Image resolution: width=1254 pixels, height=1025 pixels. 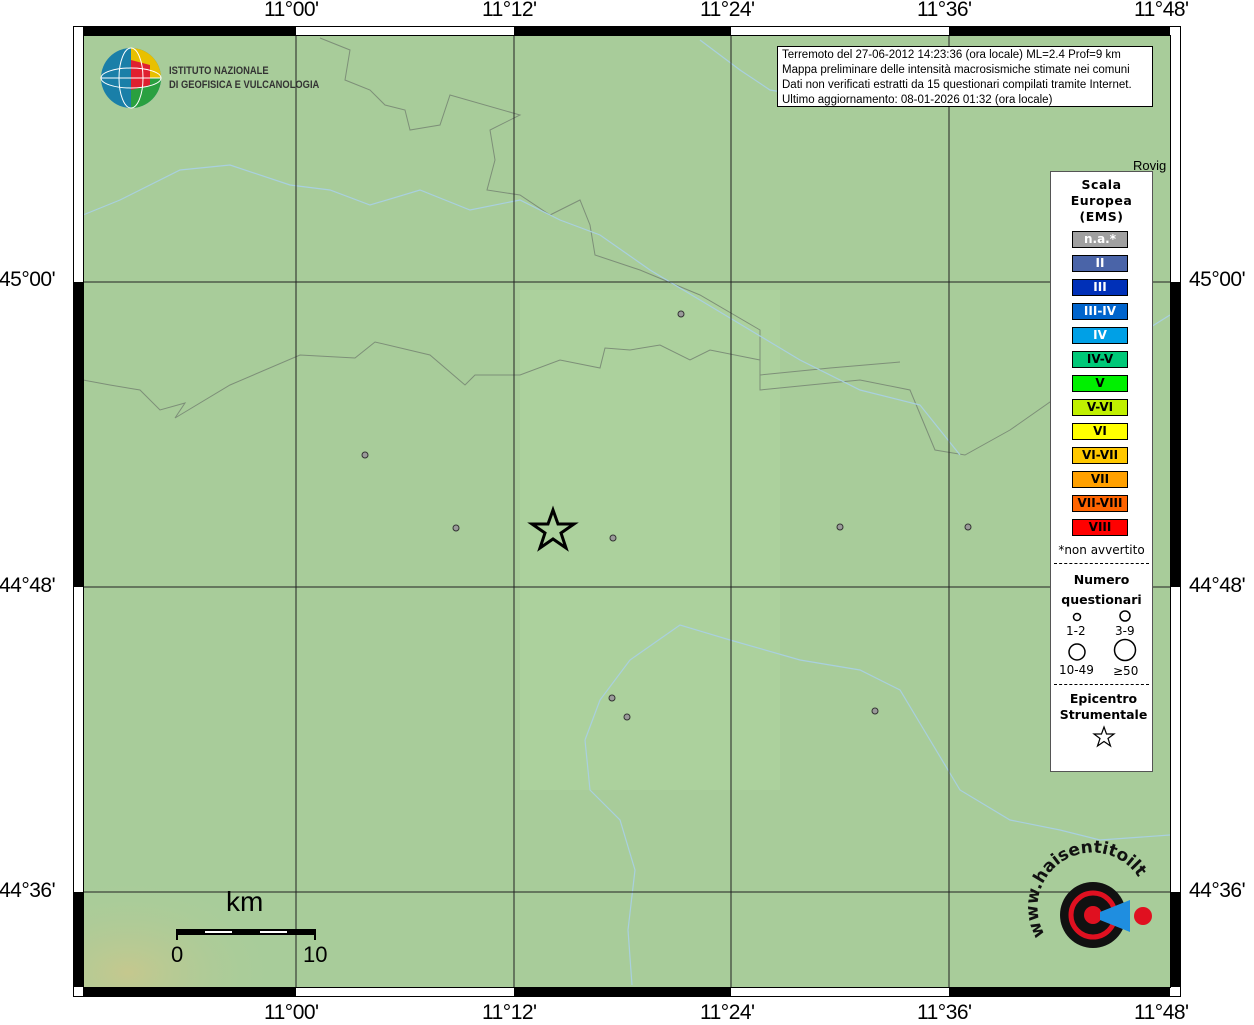 What do you see at coordinates (1126, 671) in the screenshot?
I see `count-size-label: ≥50` at bounding box center [1126, 671].